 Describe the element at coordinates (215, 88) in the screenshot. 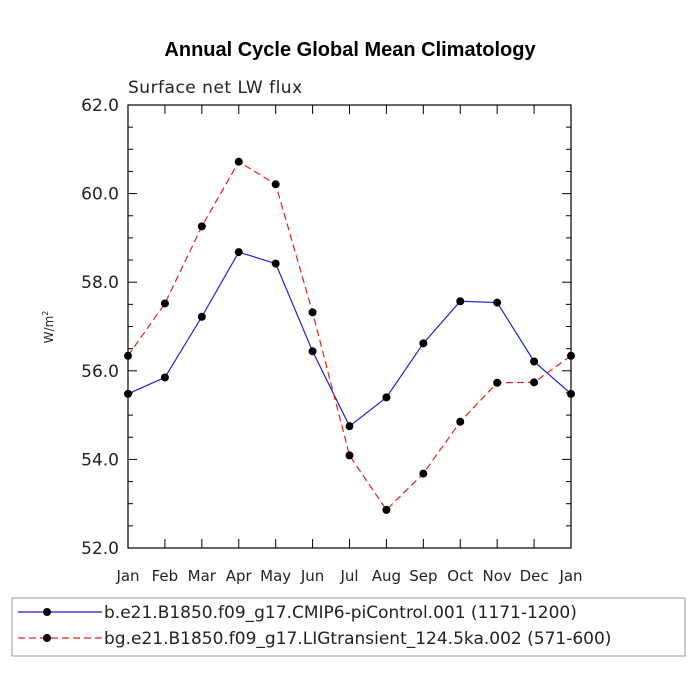

I see `chart-subtitle: Surface net LW flux` at that location.